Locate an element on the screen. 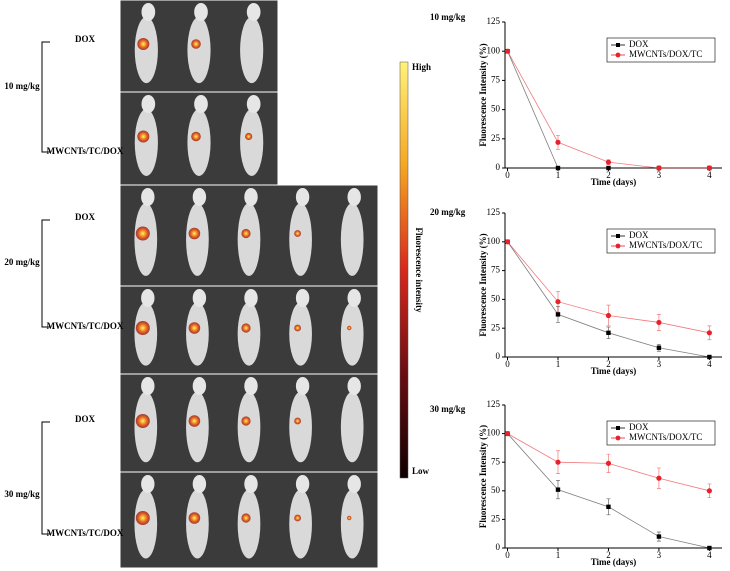 The image size is (730, 571). series-line is located at coordinates (608, 110).